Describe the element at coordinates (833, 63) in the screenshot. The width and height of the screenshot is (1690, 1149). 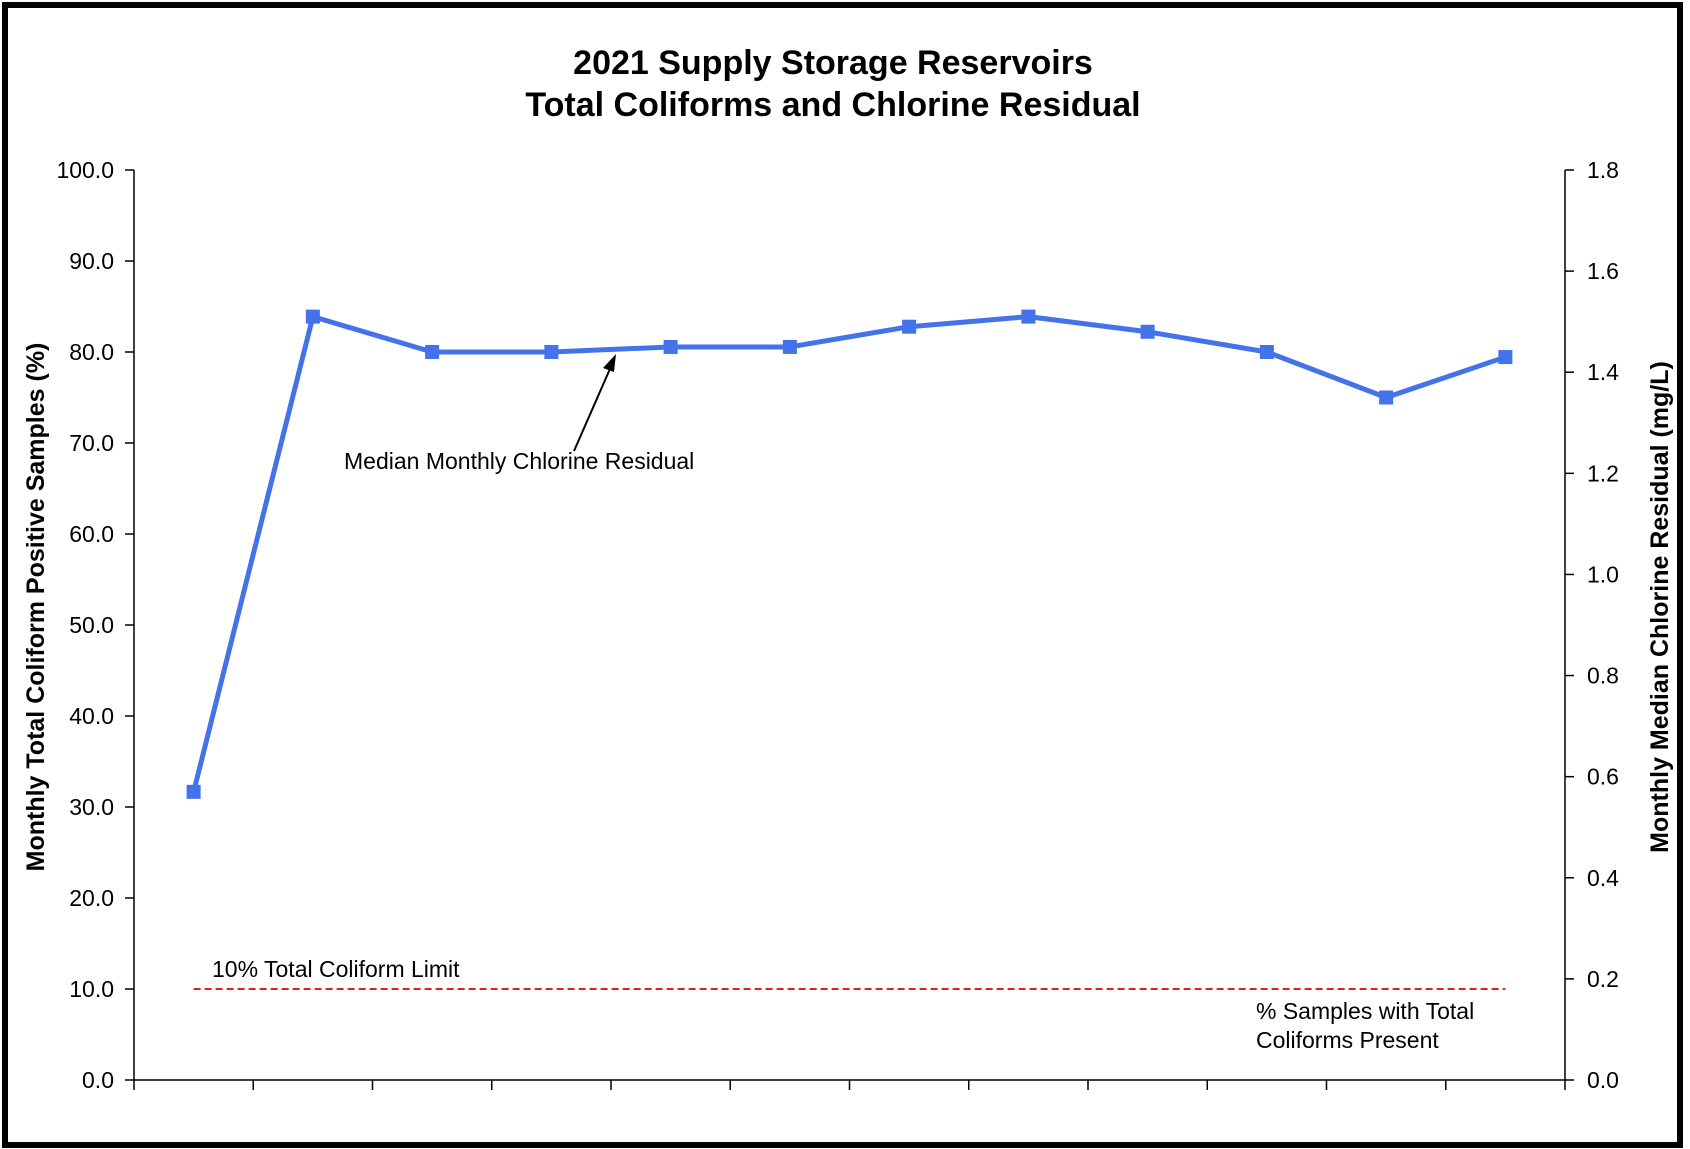
I see `chart-title-line-1: 2021 Supply Storage Reservoirs` at that location.